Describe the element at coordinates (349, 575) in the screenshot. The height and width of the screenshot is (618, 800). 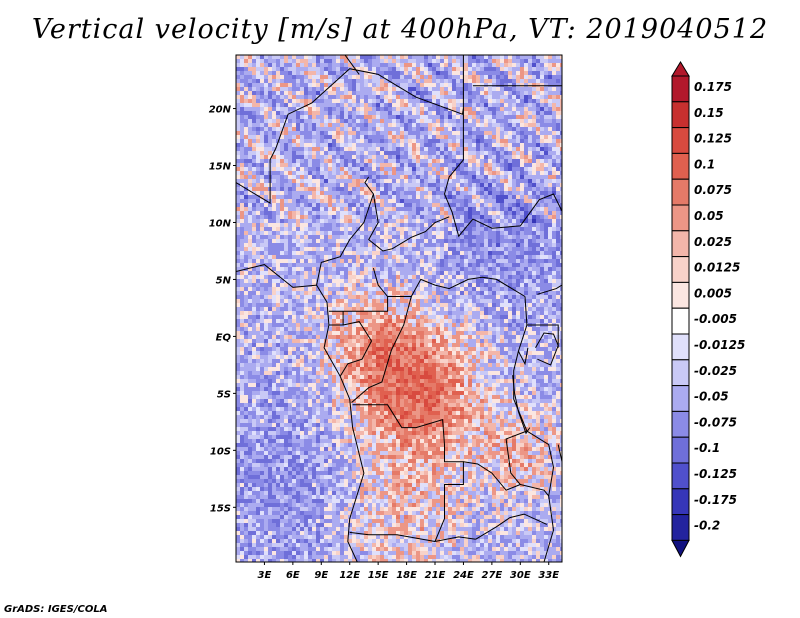
I see `lon-label: 12E` at that location.